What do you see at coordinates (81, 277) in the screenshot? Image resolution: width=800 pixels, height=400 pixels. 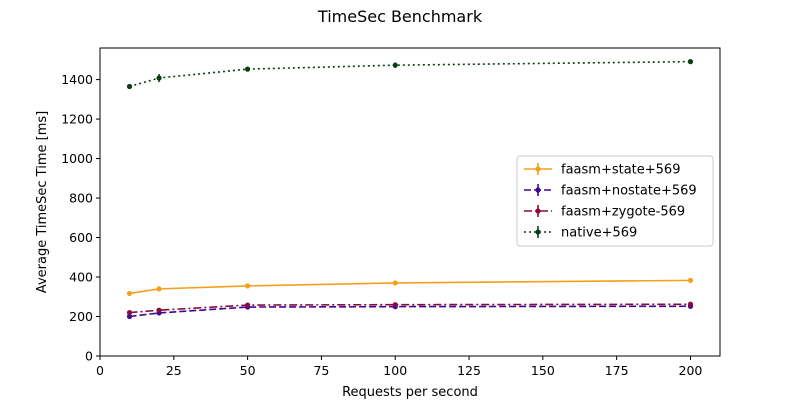 I see `y-tick-label: 400` at bounding box center [81, 277].